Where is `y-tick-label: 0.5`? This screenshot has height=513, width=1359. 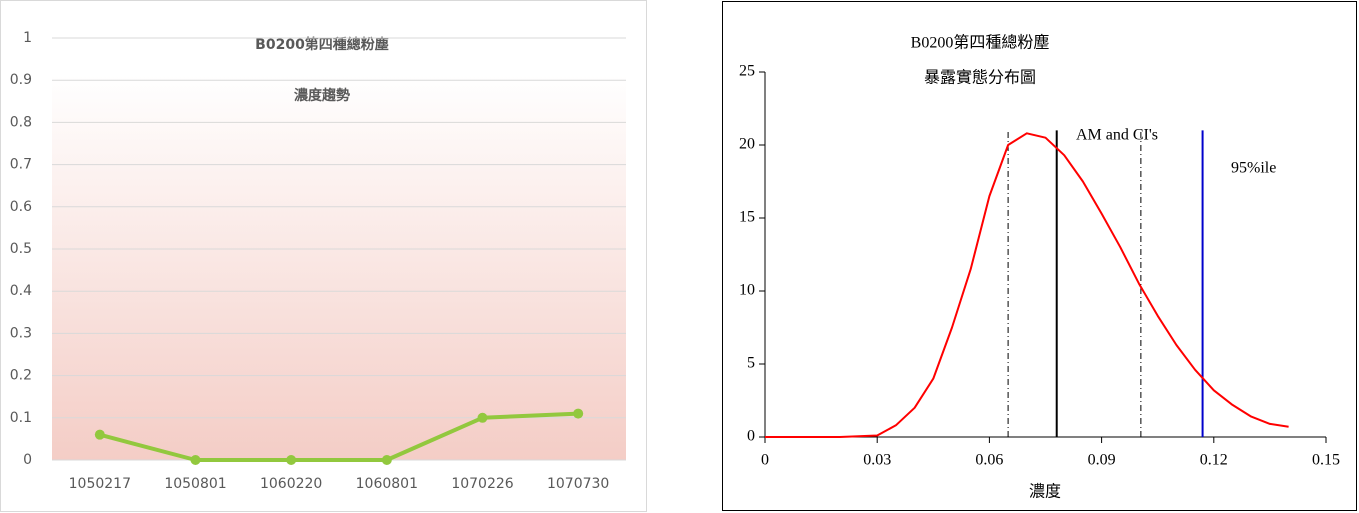
y-tick-label: 0.5 is located at coordinates (21, 249).